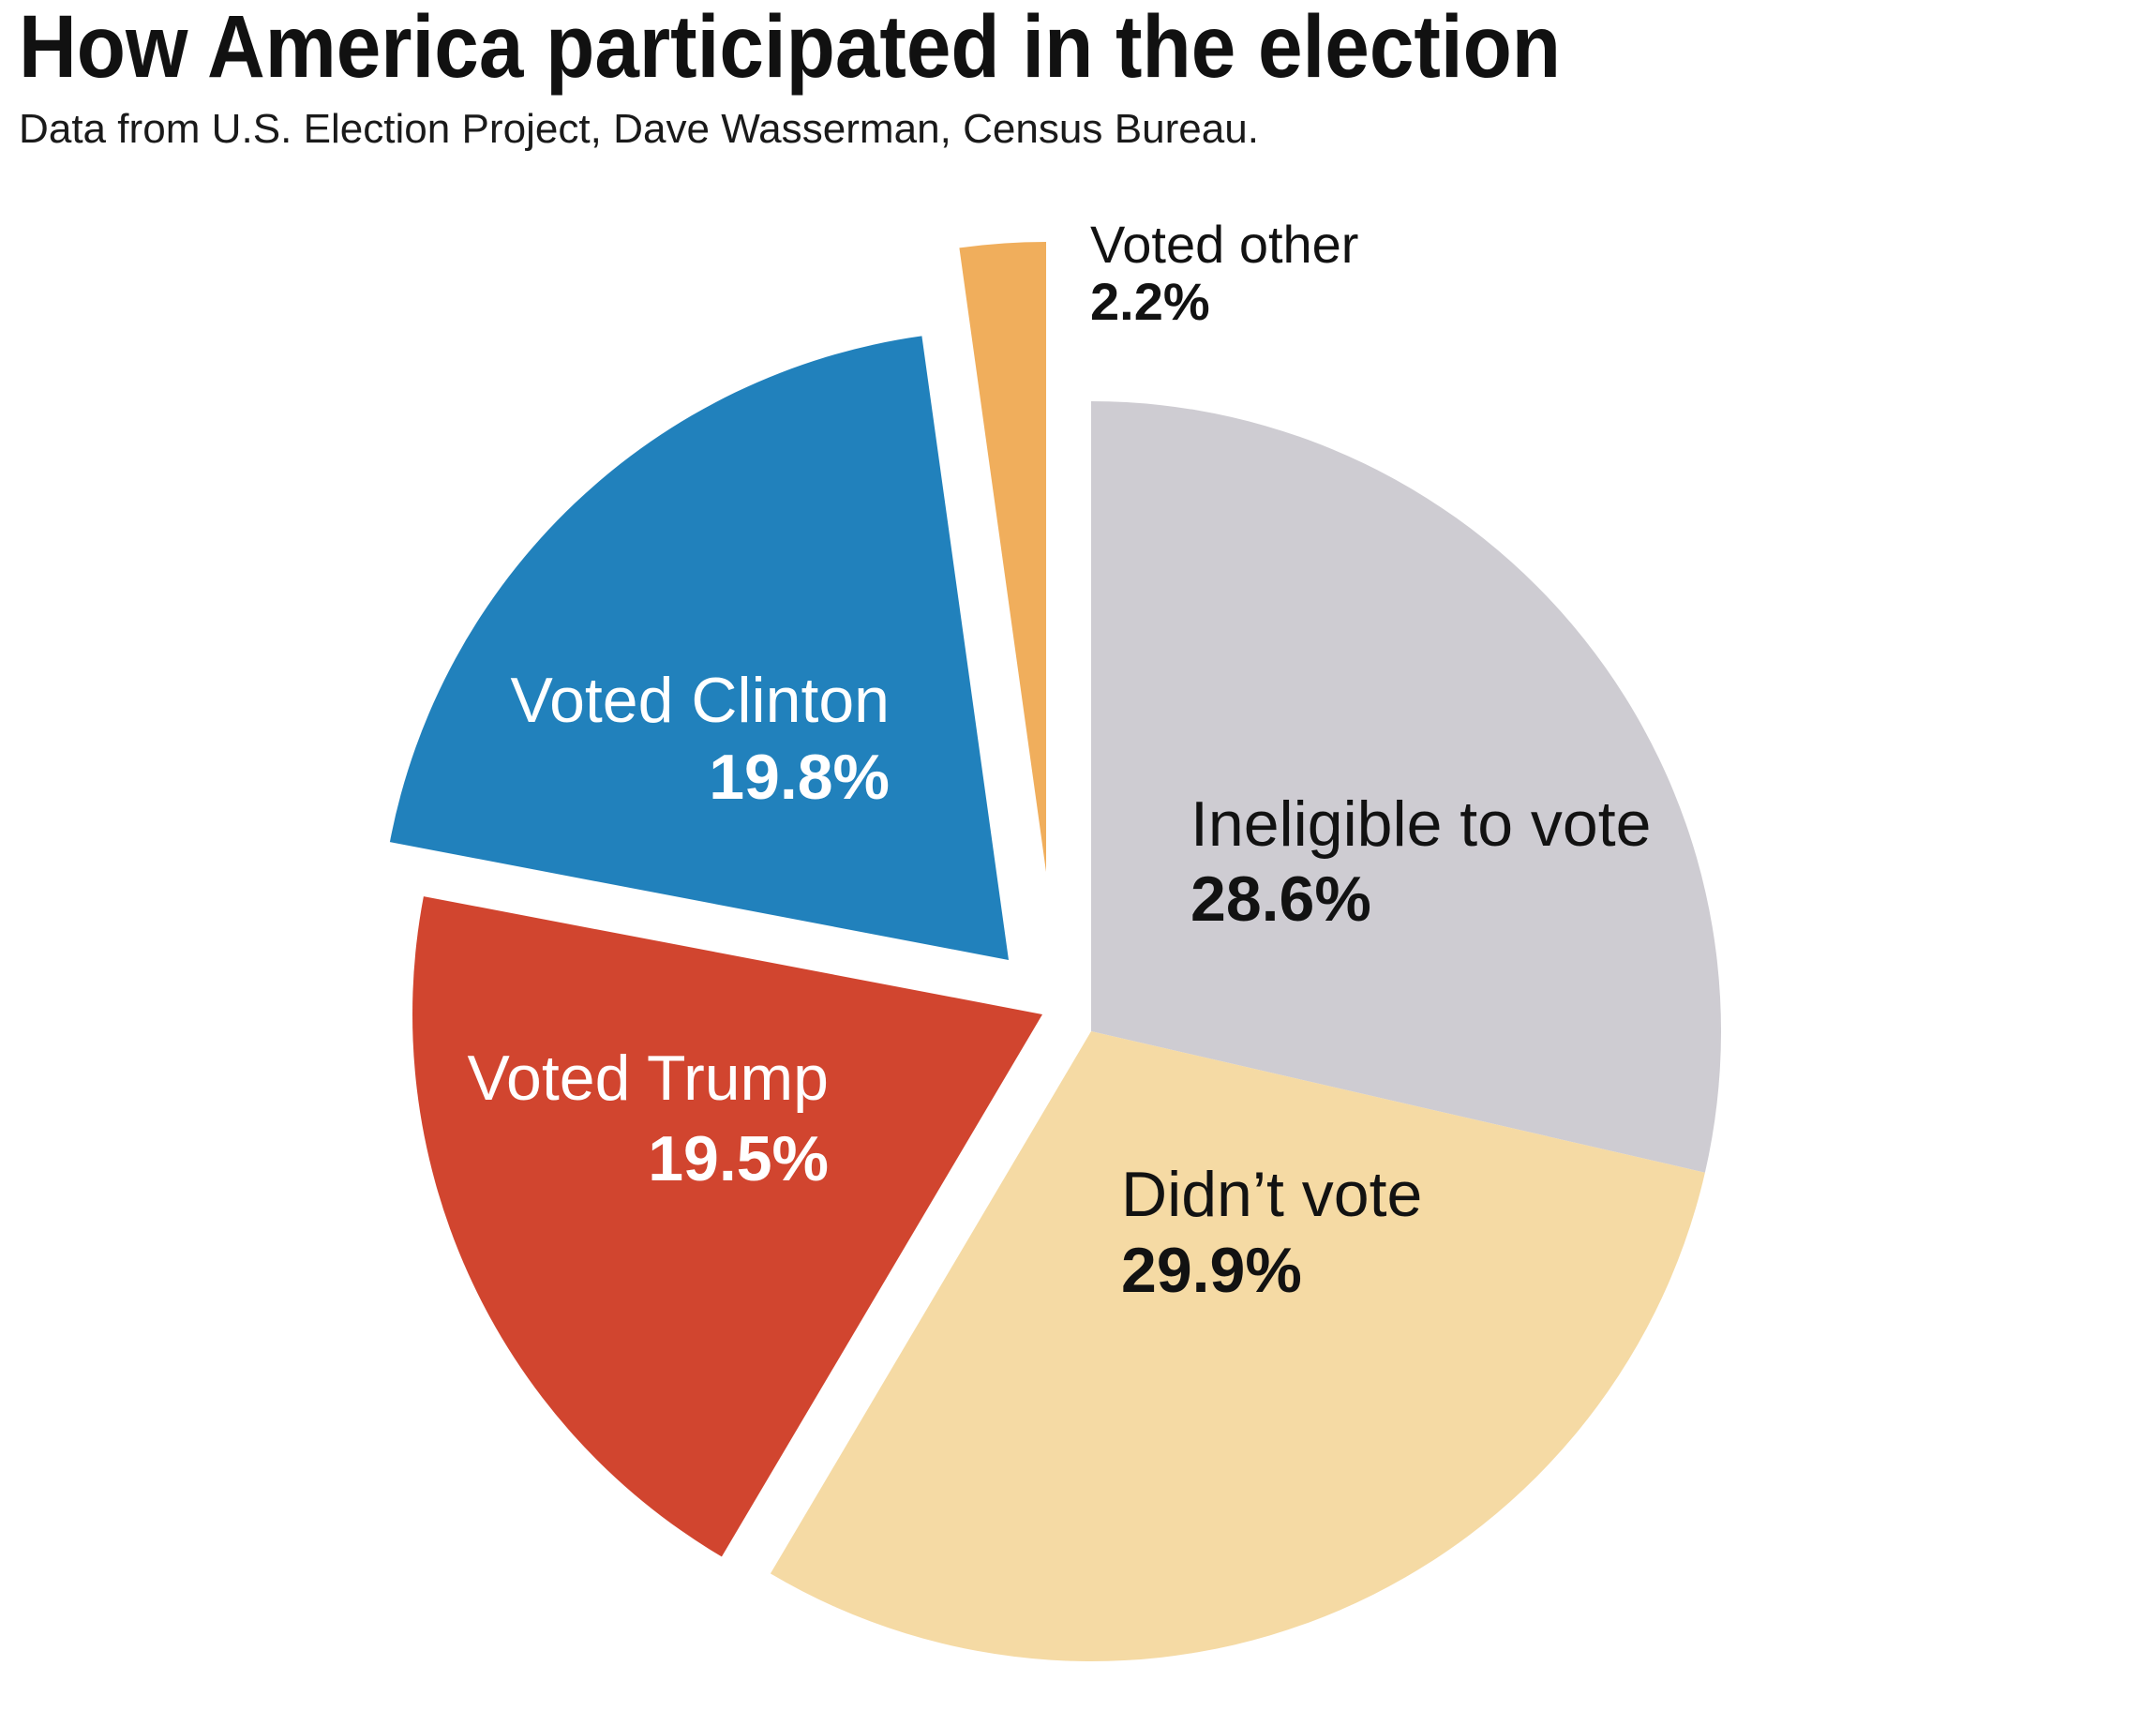  I want to click on pie-slice-voted-other, so click(1003, 557).